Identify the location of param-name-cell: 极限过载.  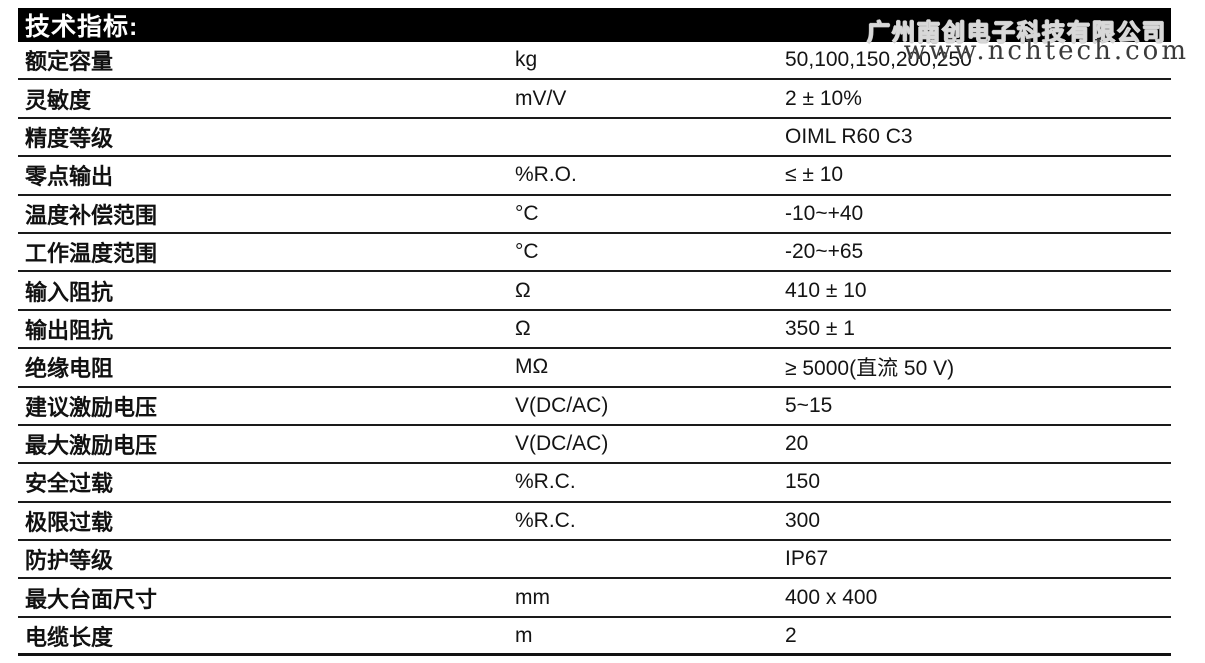
(69, 522).